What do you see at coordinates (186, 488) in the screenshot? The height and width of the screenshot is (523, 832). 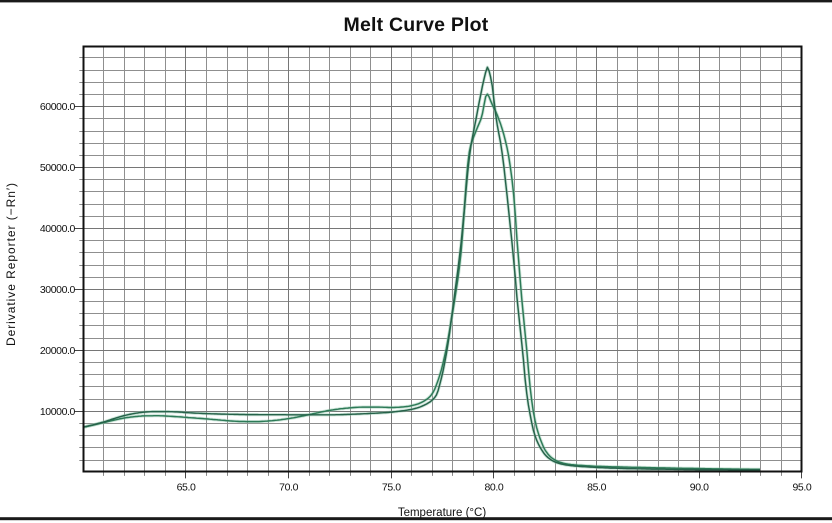 I see `svg-text: 65.0` at bounding box center [186, 488].